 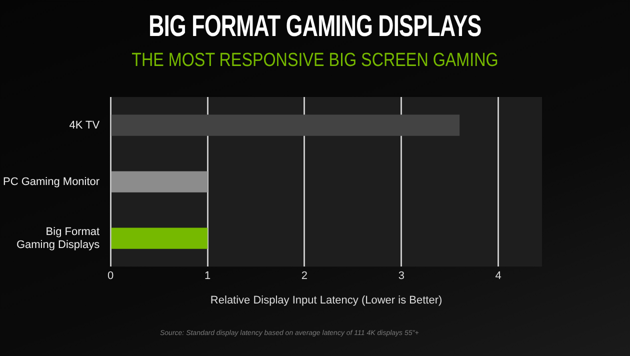 What do you see at coordinates (51, 182) in the screenshot?
I see `y-tick-label: PC Gaming Monitor` at bounding box center [51, 182].